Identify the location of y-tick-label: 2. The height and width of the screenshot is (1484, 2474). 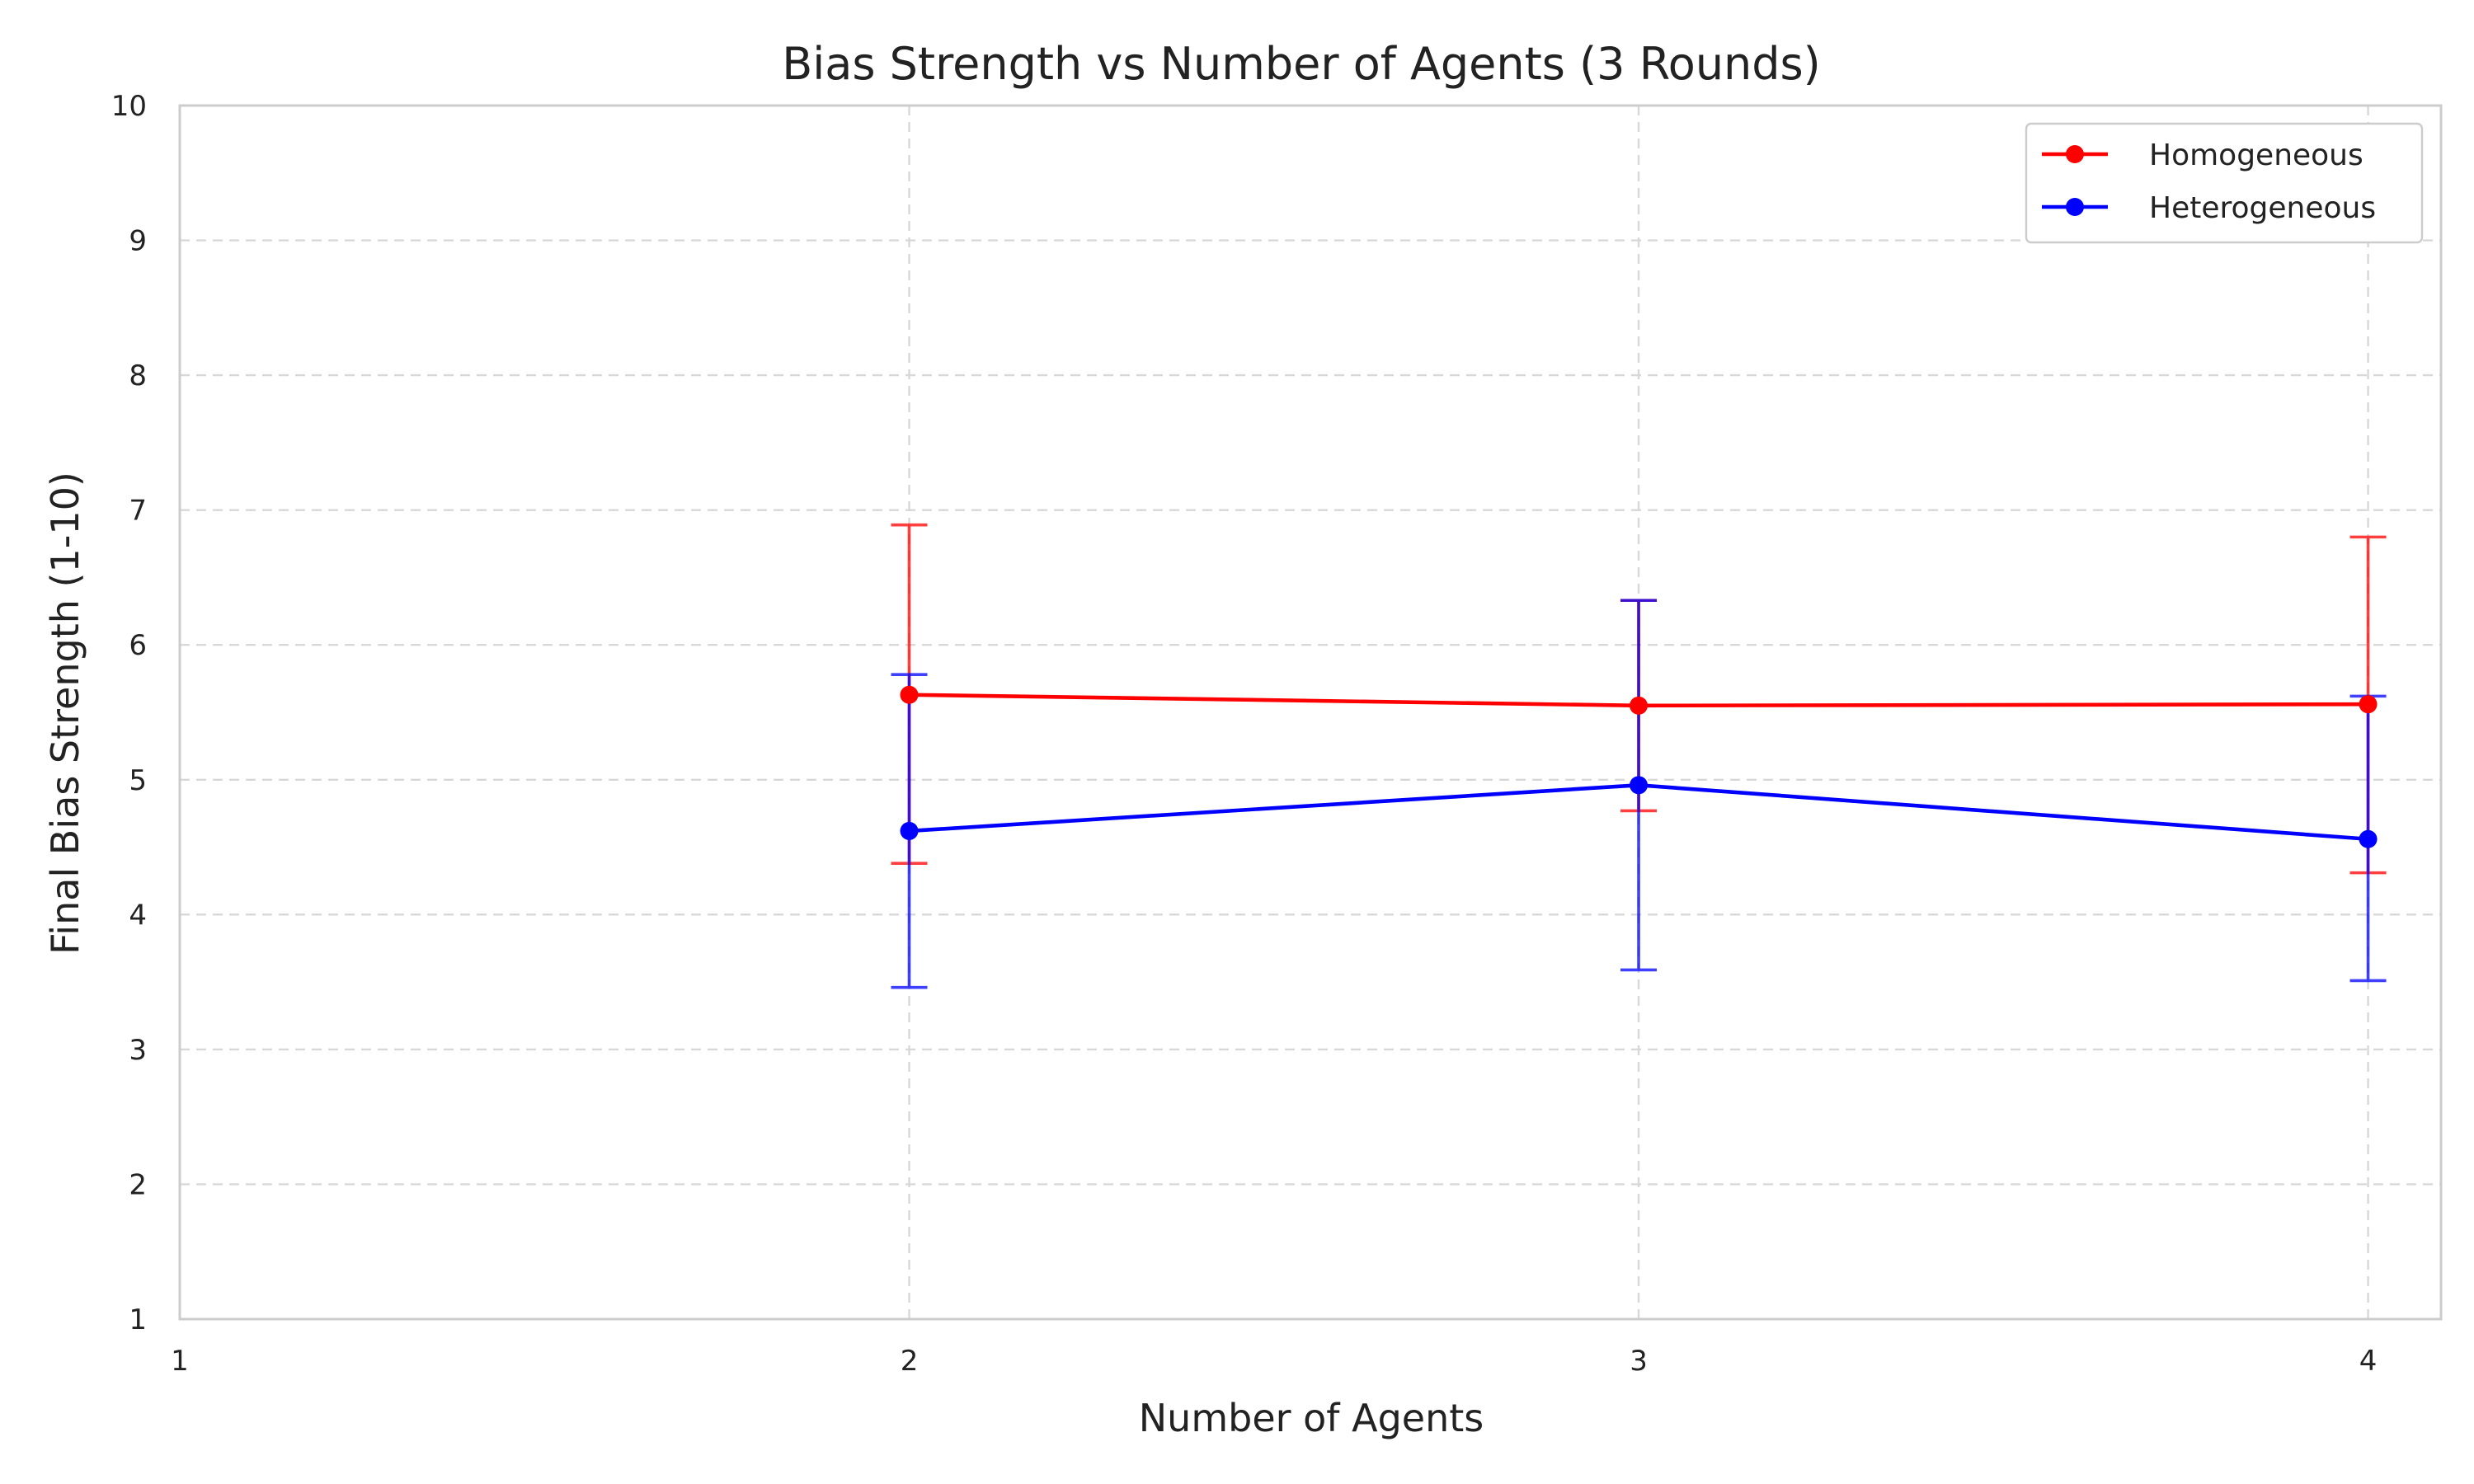
(138, 1184).